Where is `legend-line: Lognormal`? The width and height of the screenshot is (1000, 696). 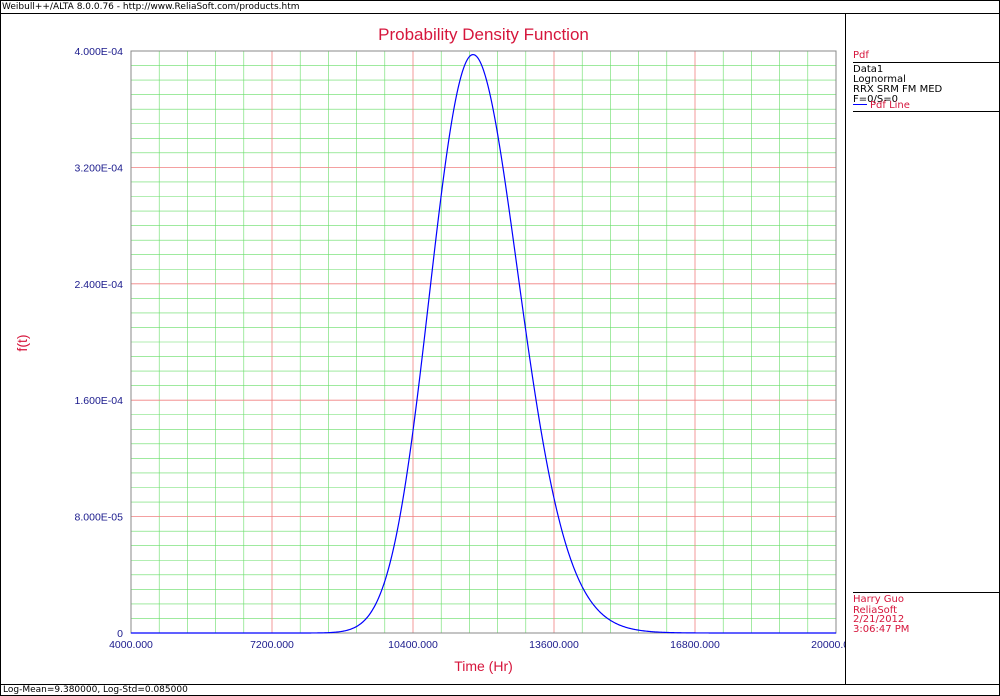 legend-line: Lognormal is located at coordinates (879, 79).